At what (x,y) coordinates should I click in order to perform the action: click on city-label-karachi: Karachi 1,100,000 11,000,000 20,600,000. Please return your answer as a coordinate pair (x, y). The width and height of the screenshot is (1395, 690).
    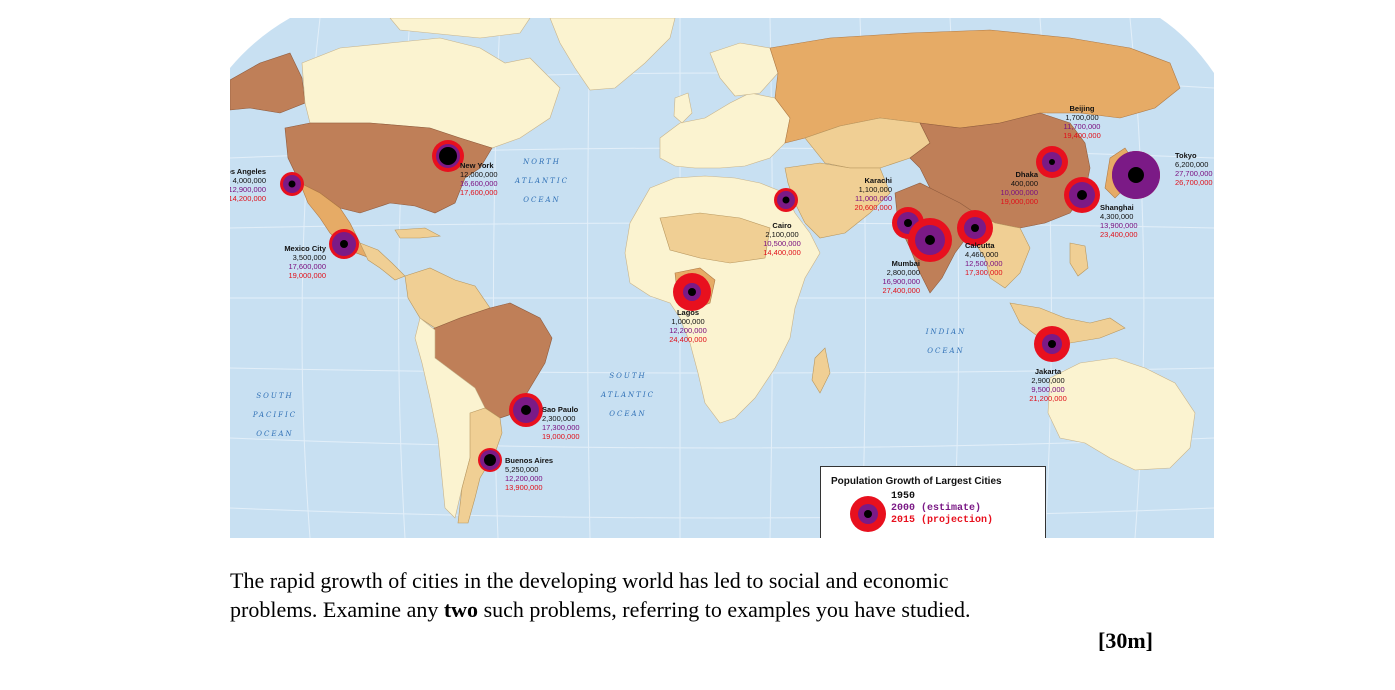
    Looking at the image, I should click on (873, 194).